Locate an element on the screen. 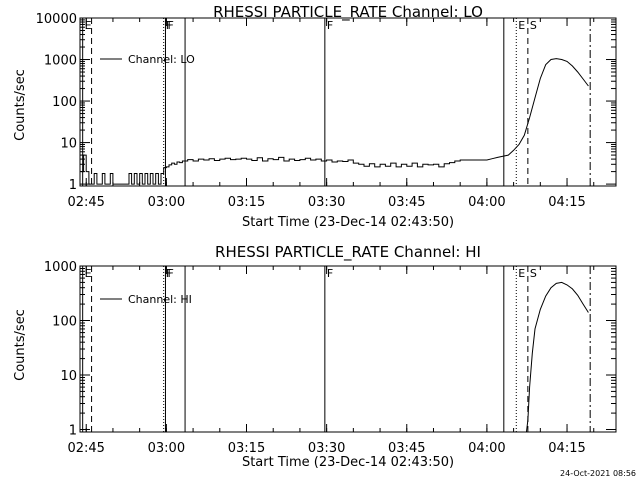 This screenshot has width=640, height=480. hi-series-line is located at coordinates (557, 356).